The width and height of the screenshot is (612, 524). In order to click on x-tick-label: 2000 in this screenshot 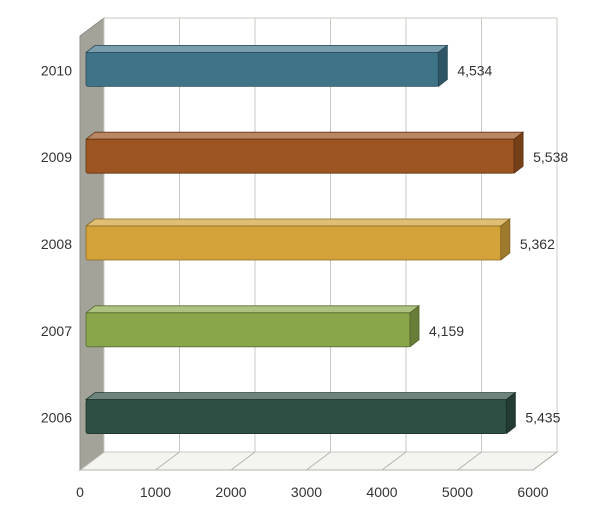, I will do `click(230, 492)`.